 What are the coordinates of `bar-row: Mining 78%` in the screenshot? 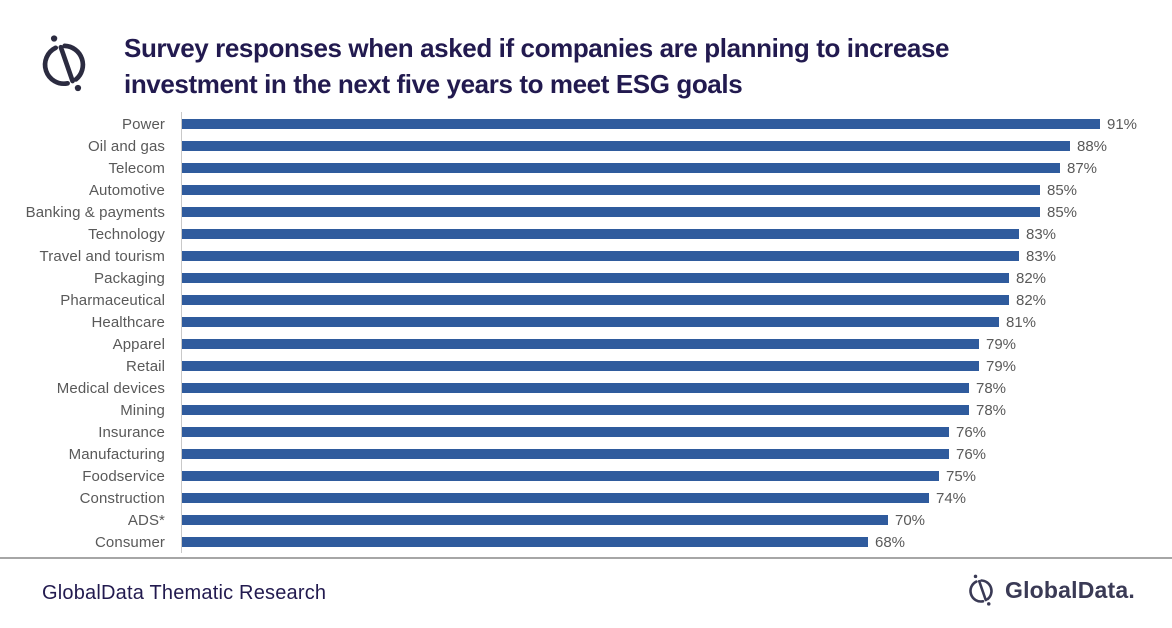 It's located at (586, 410).